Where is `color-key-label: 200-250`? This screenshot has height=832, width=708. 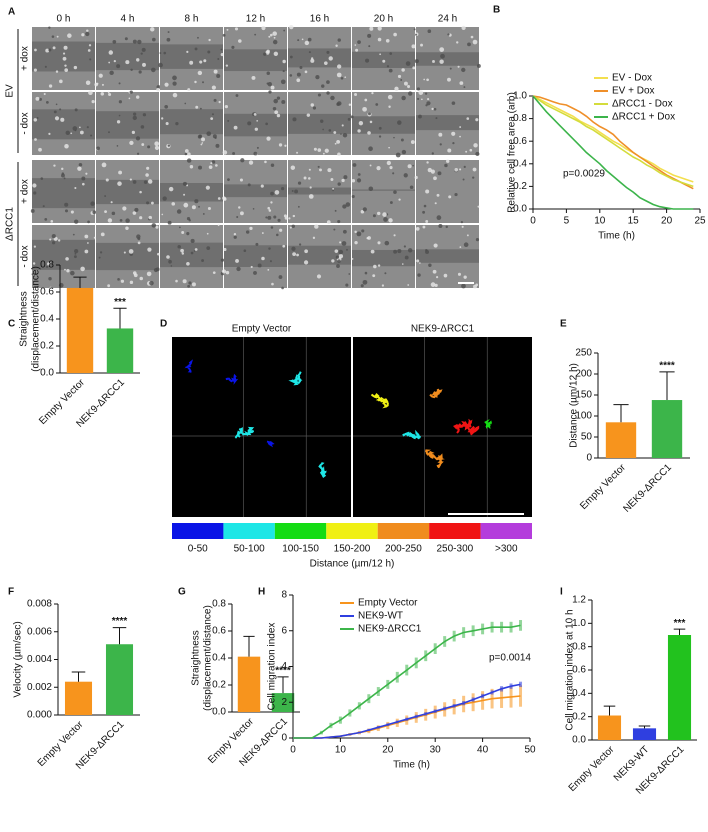
color-key-label: 200-250 is located at coordinates (403, 549).